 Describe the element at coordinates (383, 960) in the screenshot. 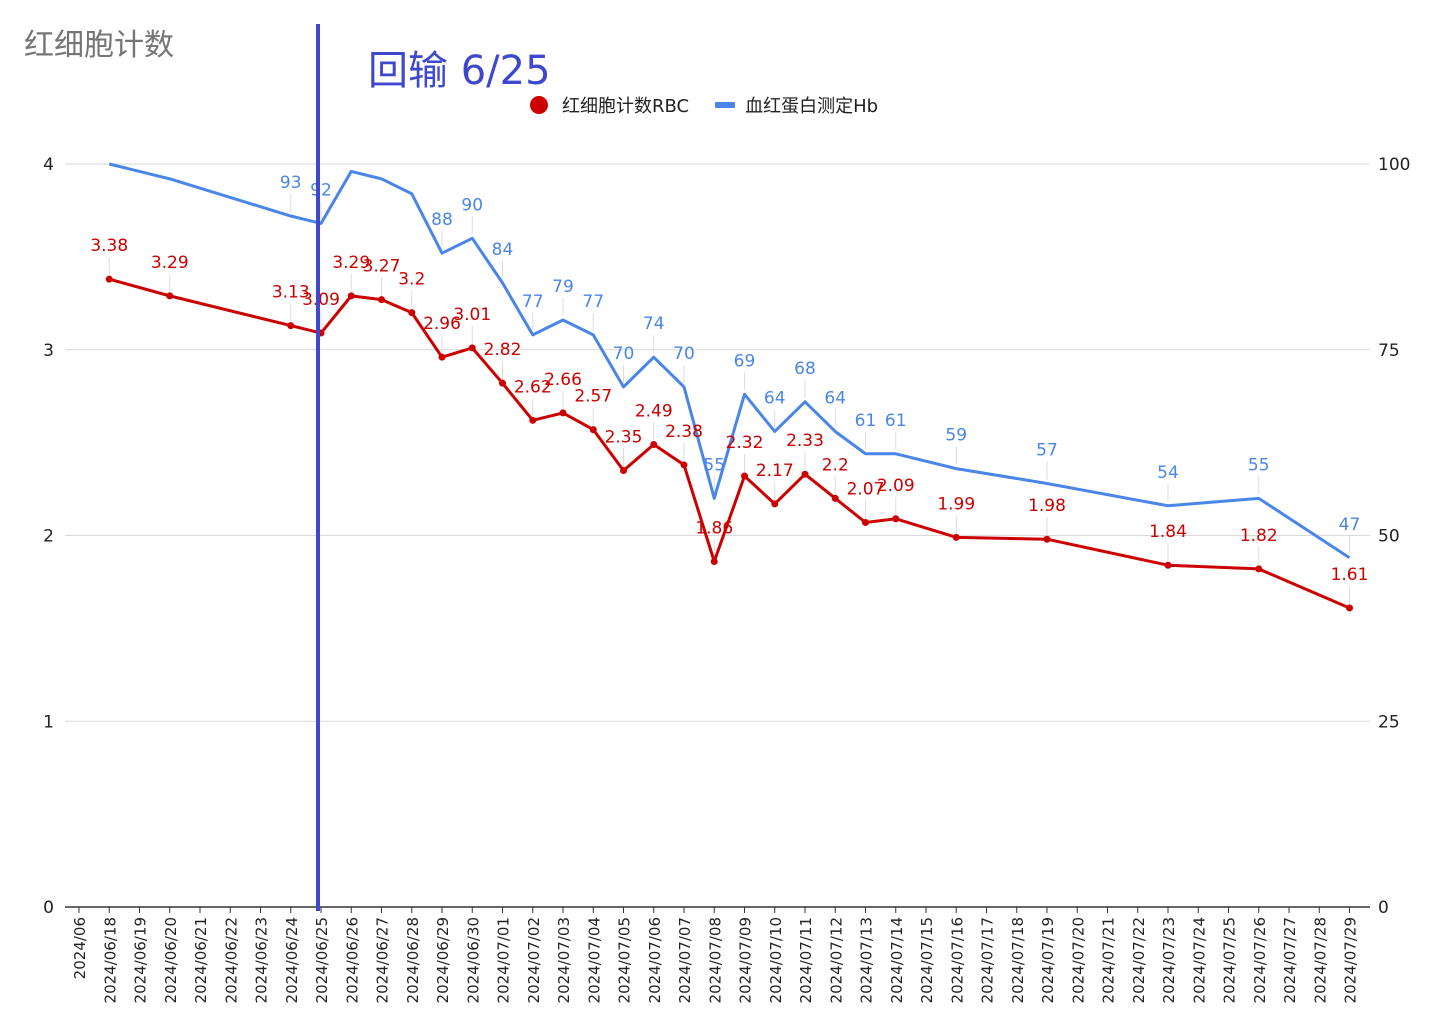

I see `x-tick-label: 2024/06/27` at that location.